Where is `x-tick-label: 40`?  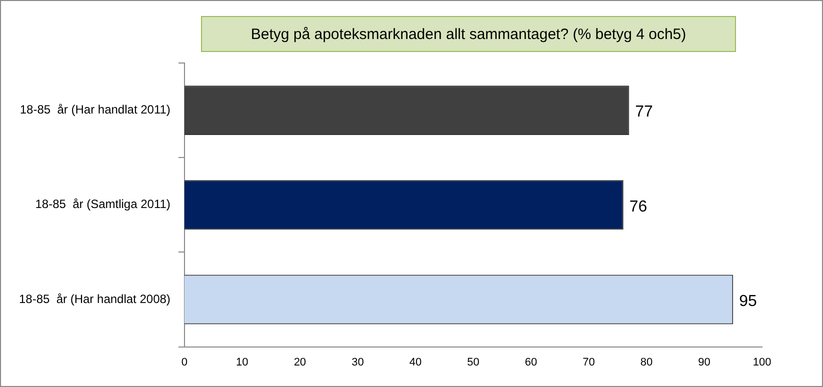 x-tick-label: 40 is located at coordinates (415, 362).